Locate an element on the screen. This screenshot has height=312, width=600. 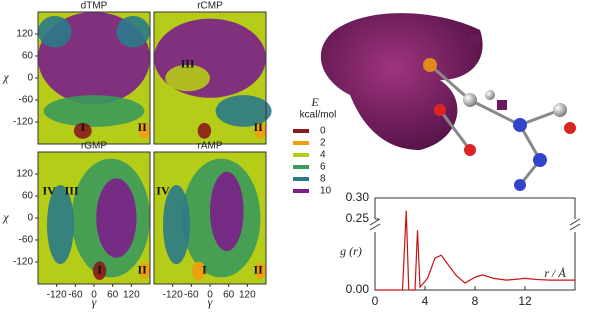
legend-level: 4 is located at coordinates (323, 155).